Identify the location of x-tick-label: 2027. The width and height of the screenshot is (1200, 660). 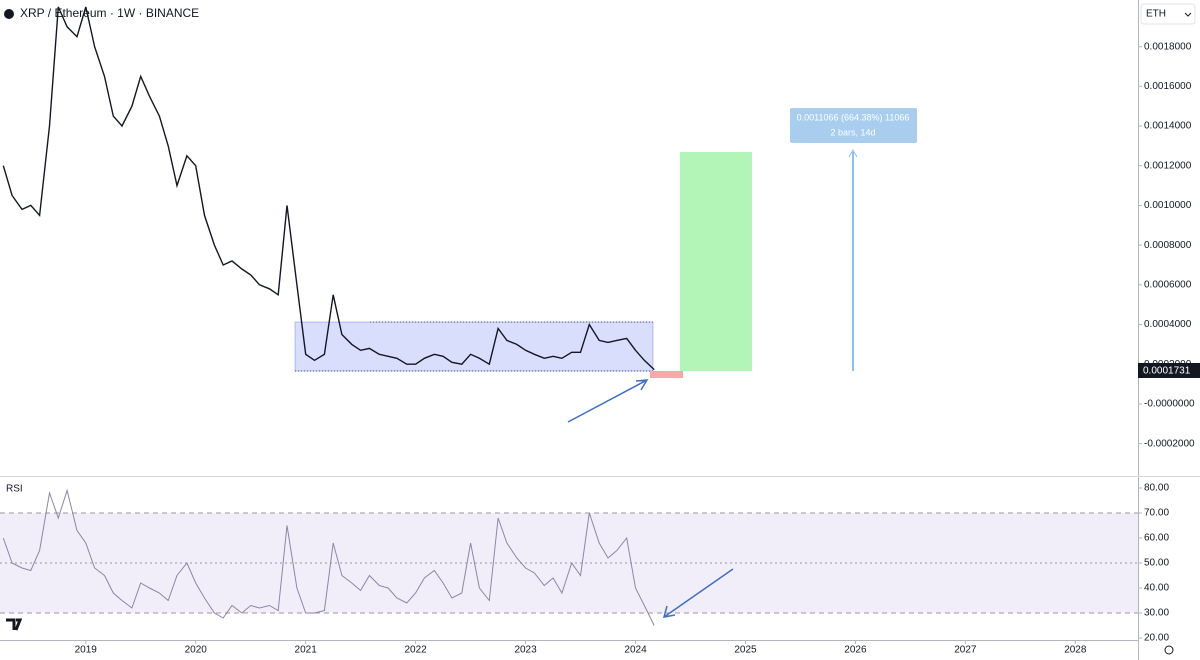
(965, 650).